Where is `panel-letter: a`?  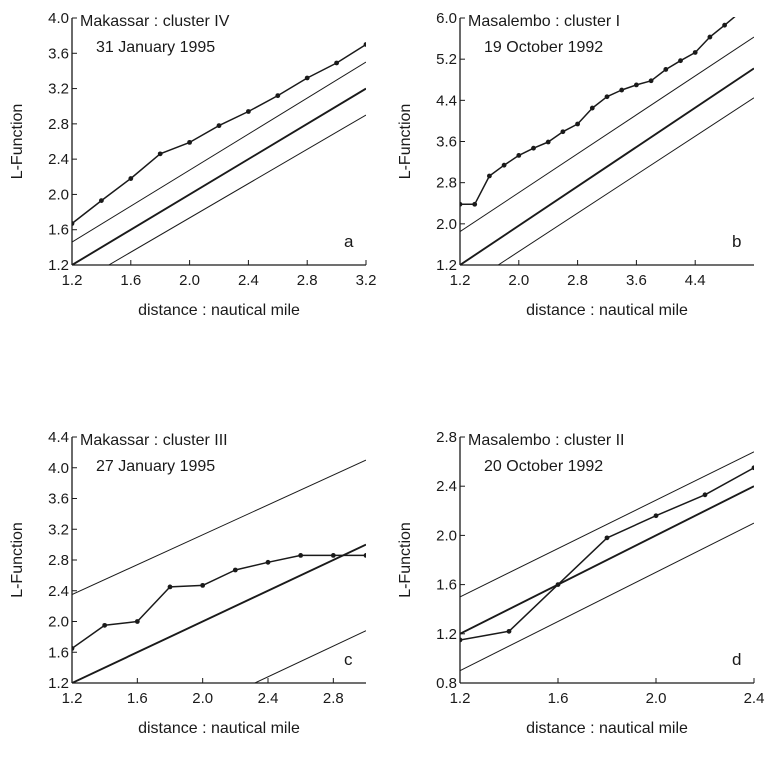 panel-letter: a is located at coordinates (349, 241).